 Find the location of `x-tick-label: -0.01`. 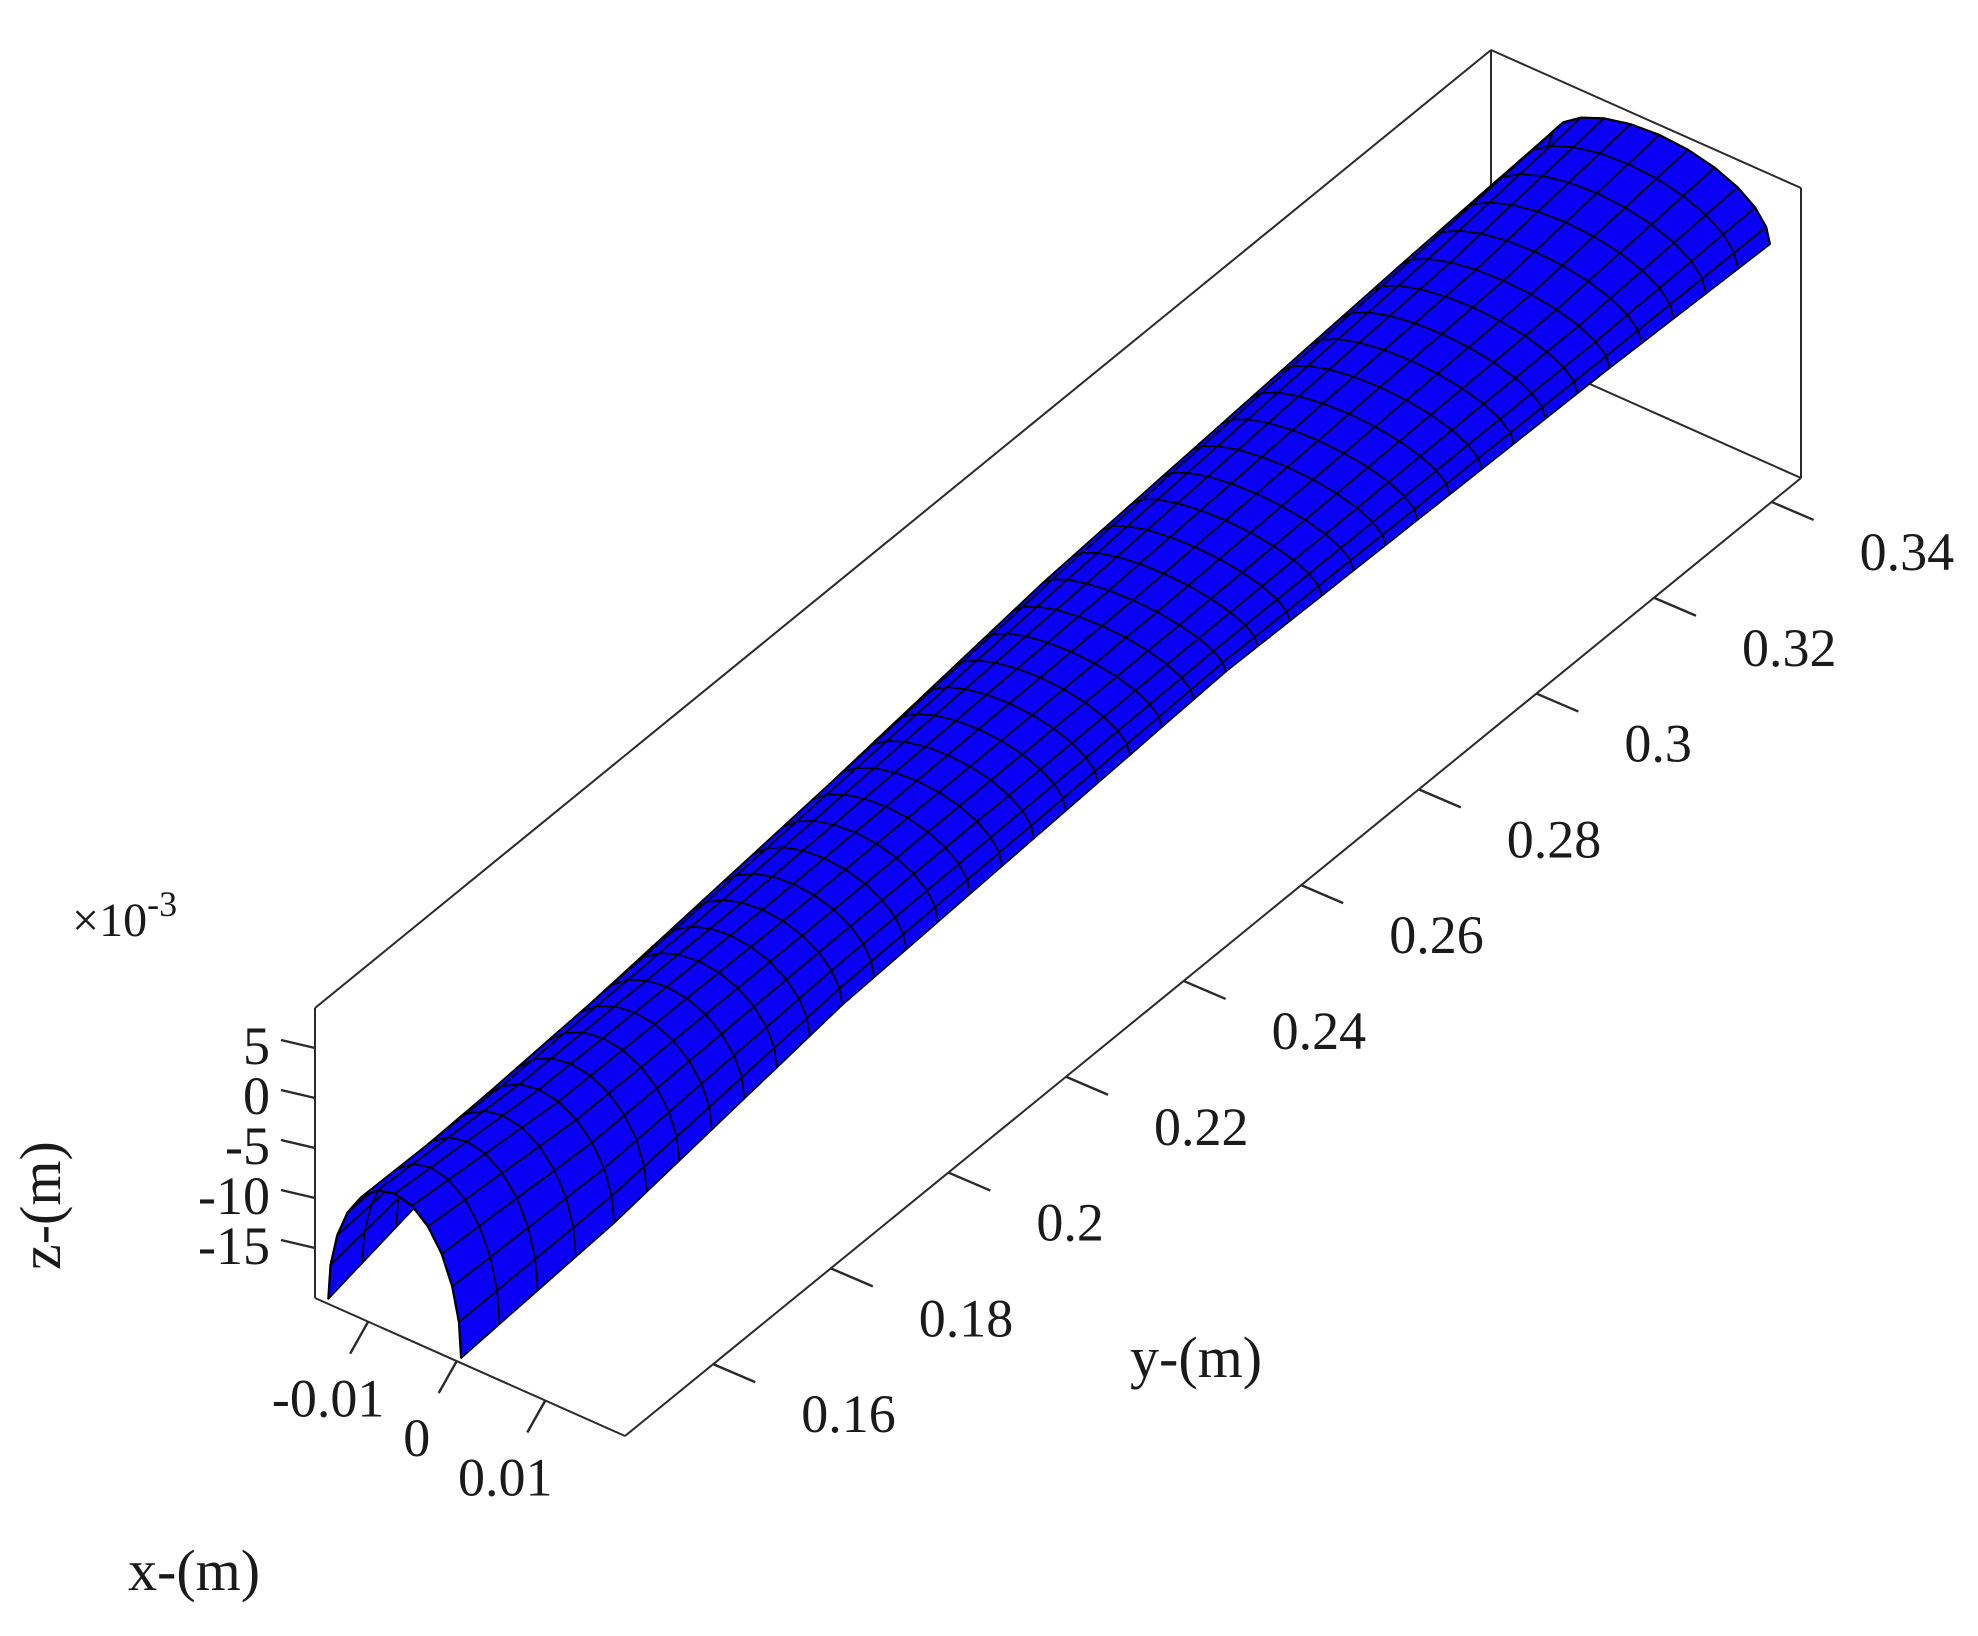

x-tick-label: -0.01 is located at coordinates (328, 1399).